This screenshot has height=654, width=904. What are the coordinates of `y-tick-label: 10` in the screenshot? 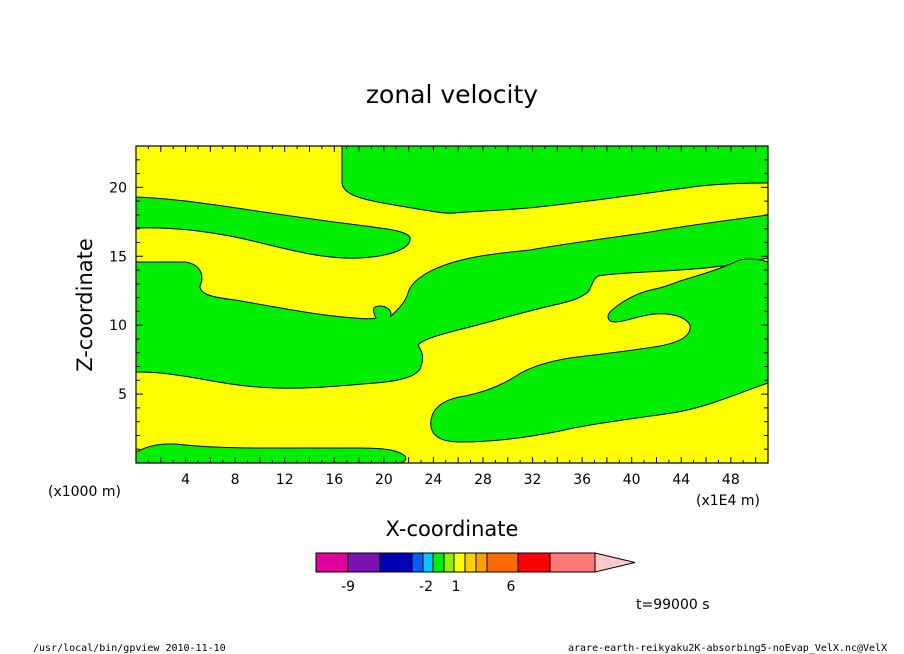 It's located at (118, 326).